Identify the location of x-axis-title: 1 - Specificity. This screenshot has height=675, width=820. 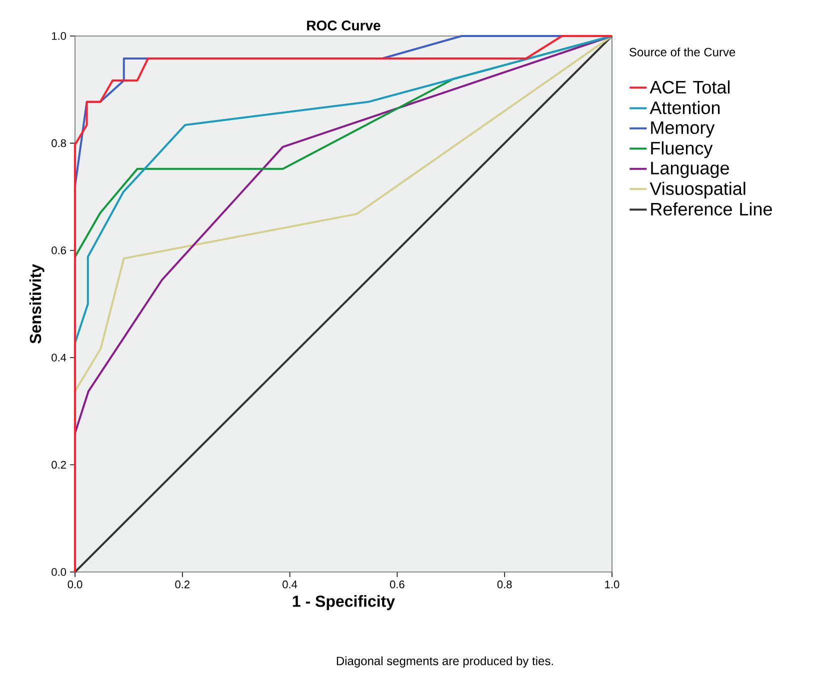
(343, 602).